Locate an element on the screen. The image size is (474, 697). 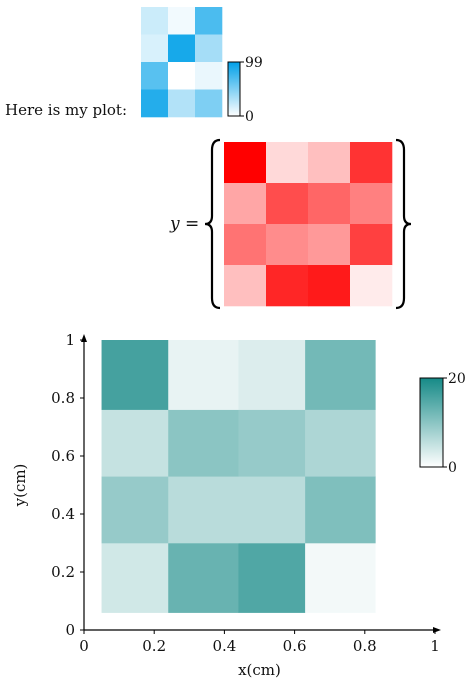
y-tick-label: 0.4 is located at coordinates (63, 514).